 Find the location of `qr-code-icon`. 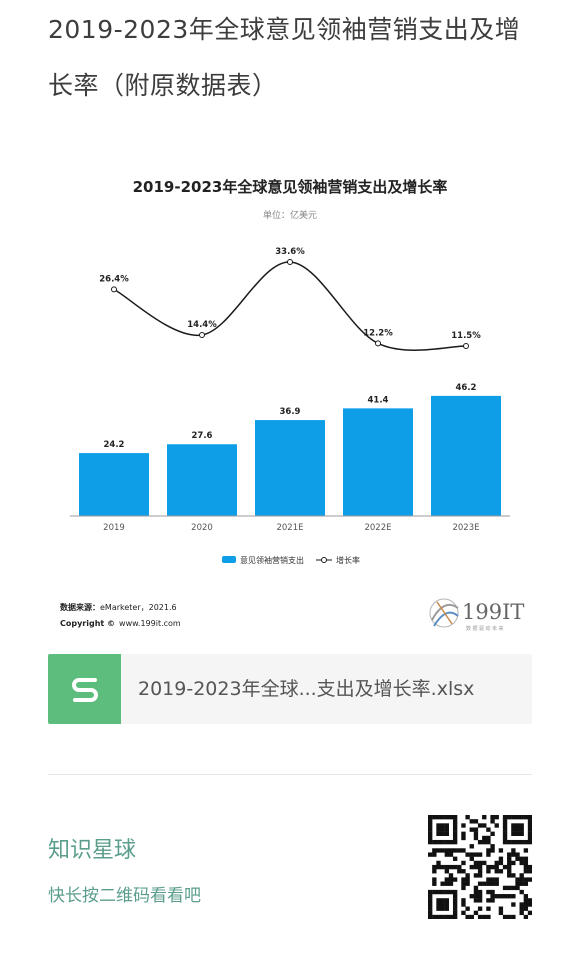

qr-code-icon is located at coordinates (480, 867).